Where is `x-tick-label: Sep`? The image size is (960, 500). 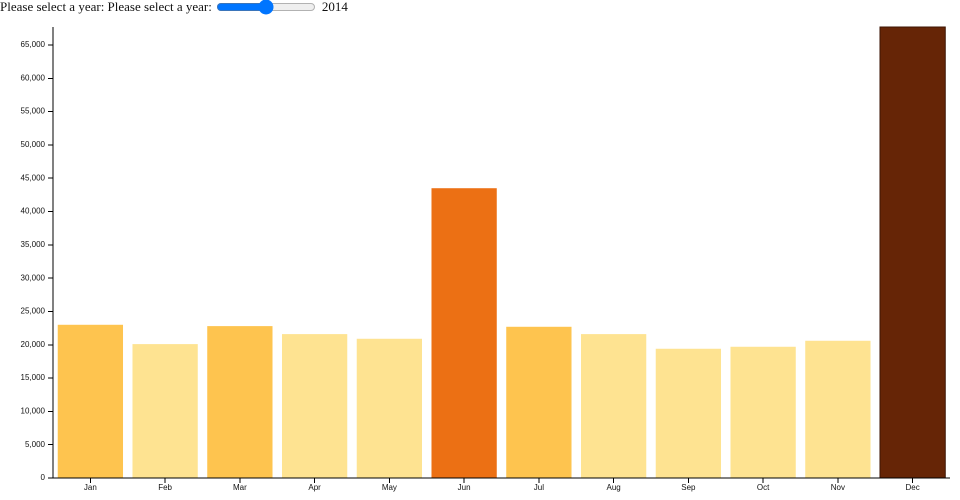
x-tick-label: Sep is located at coordinates (688, 487).